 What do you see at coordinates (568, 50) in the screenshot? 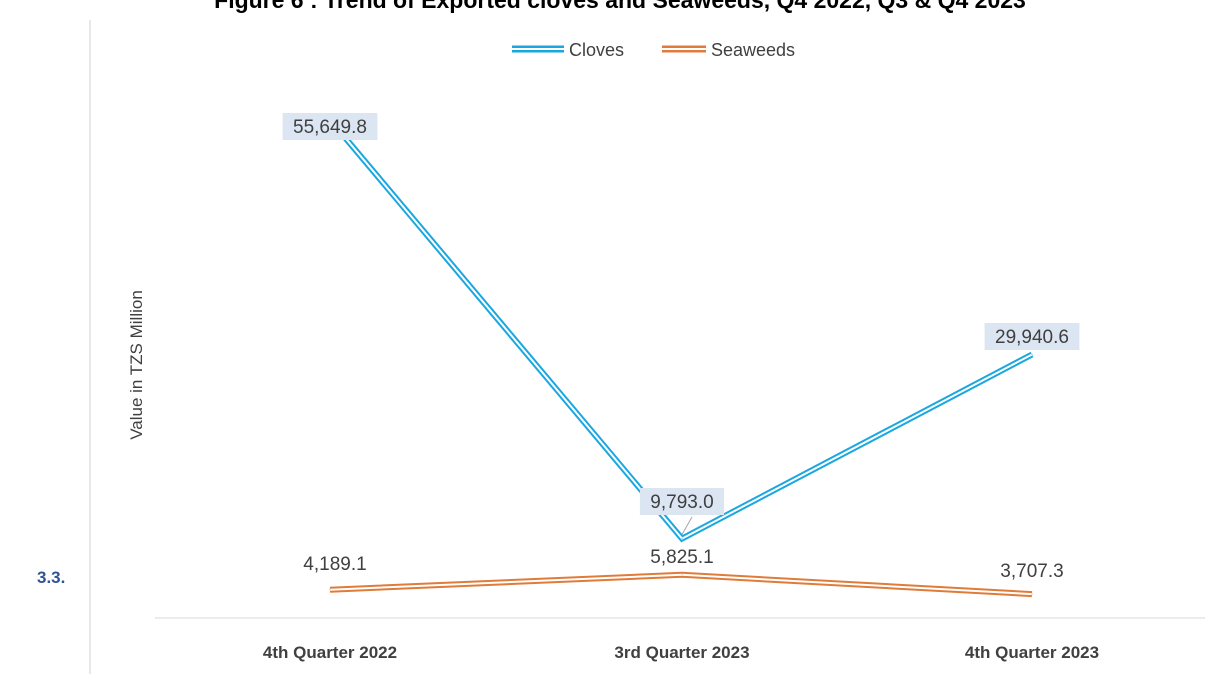
I see `legend-item-cloves: Cloves` at bounding box center [568, 50].